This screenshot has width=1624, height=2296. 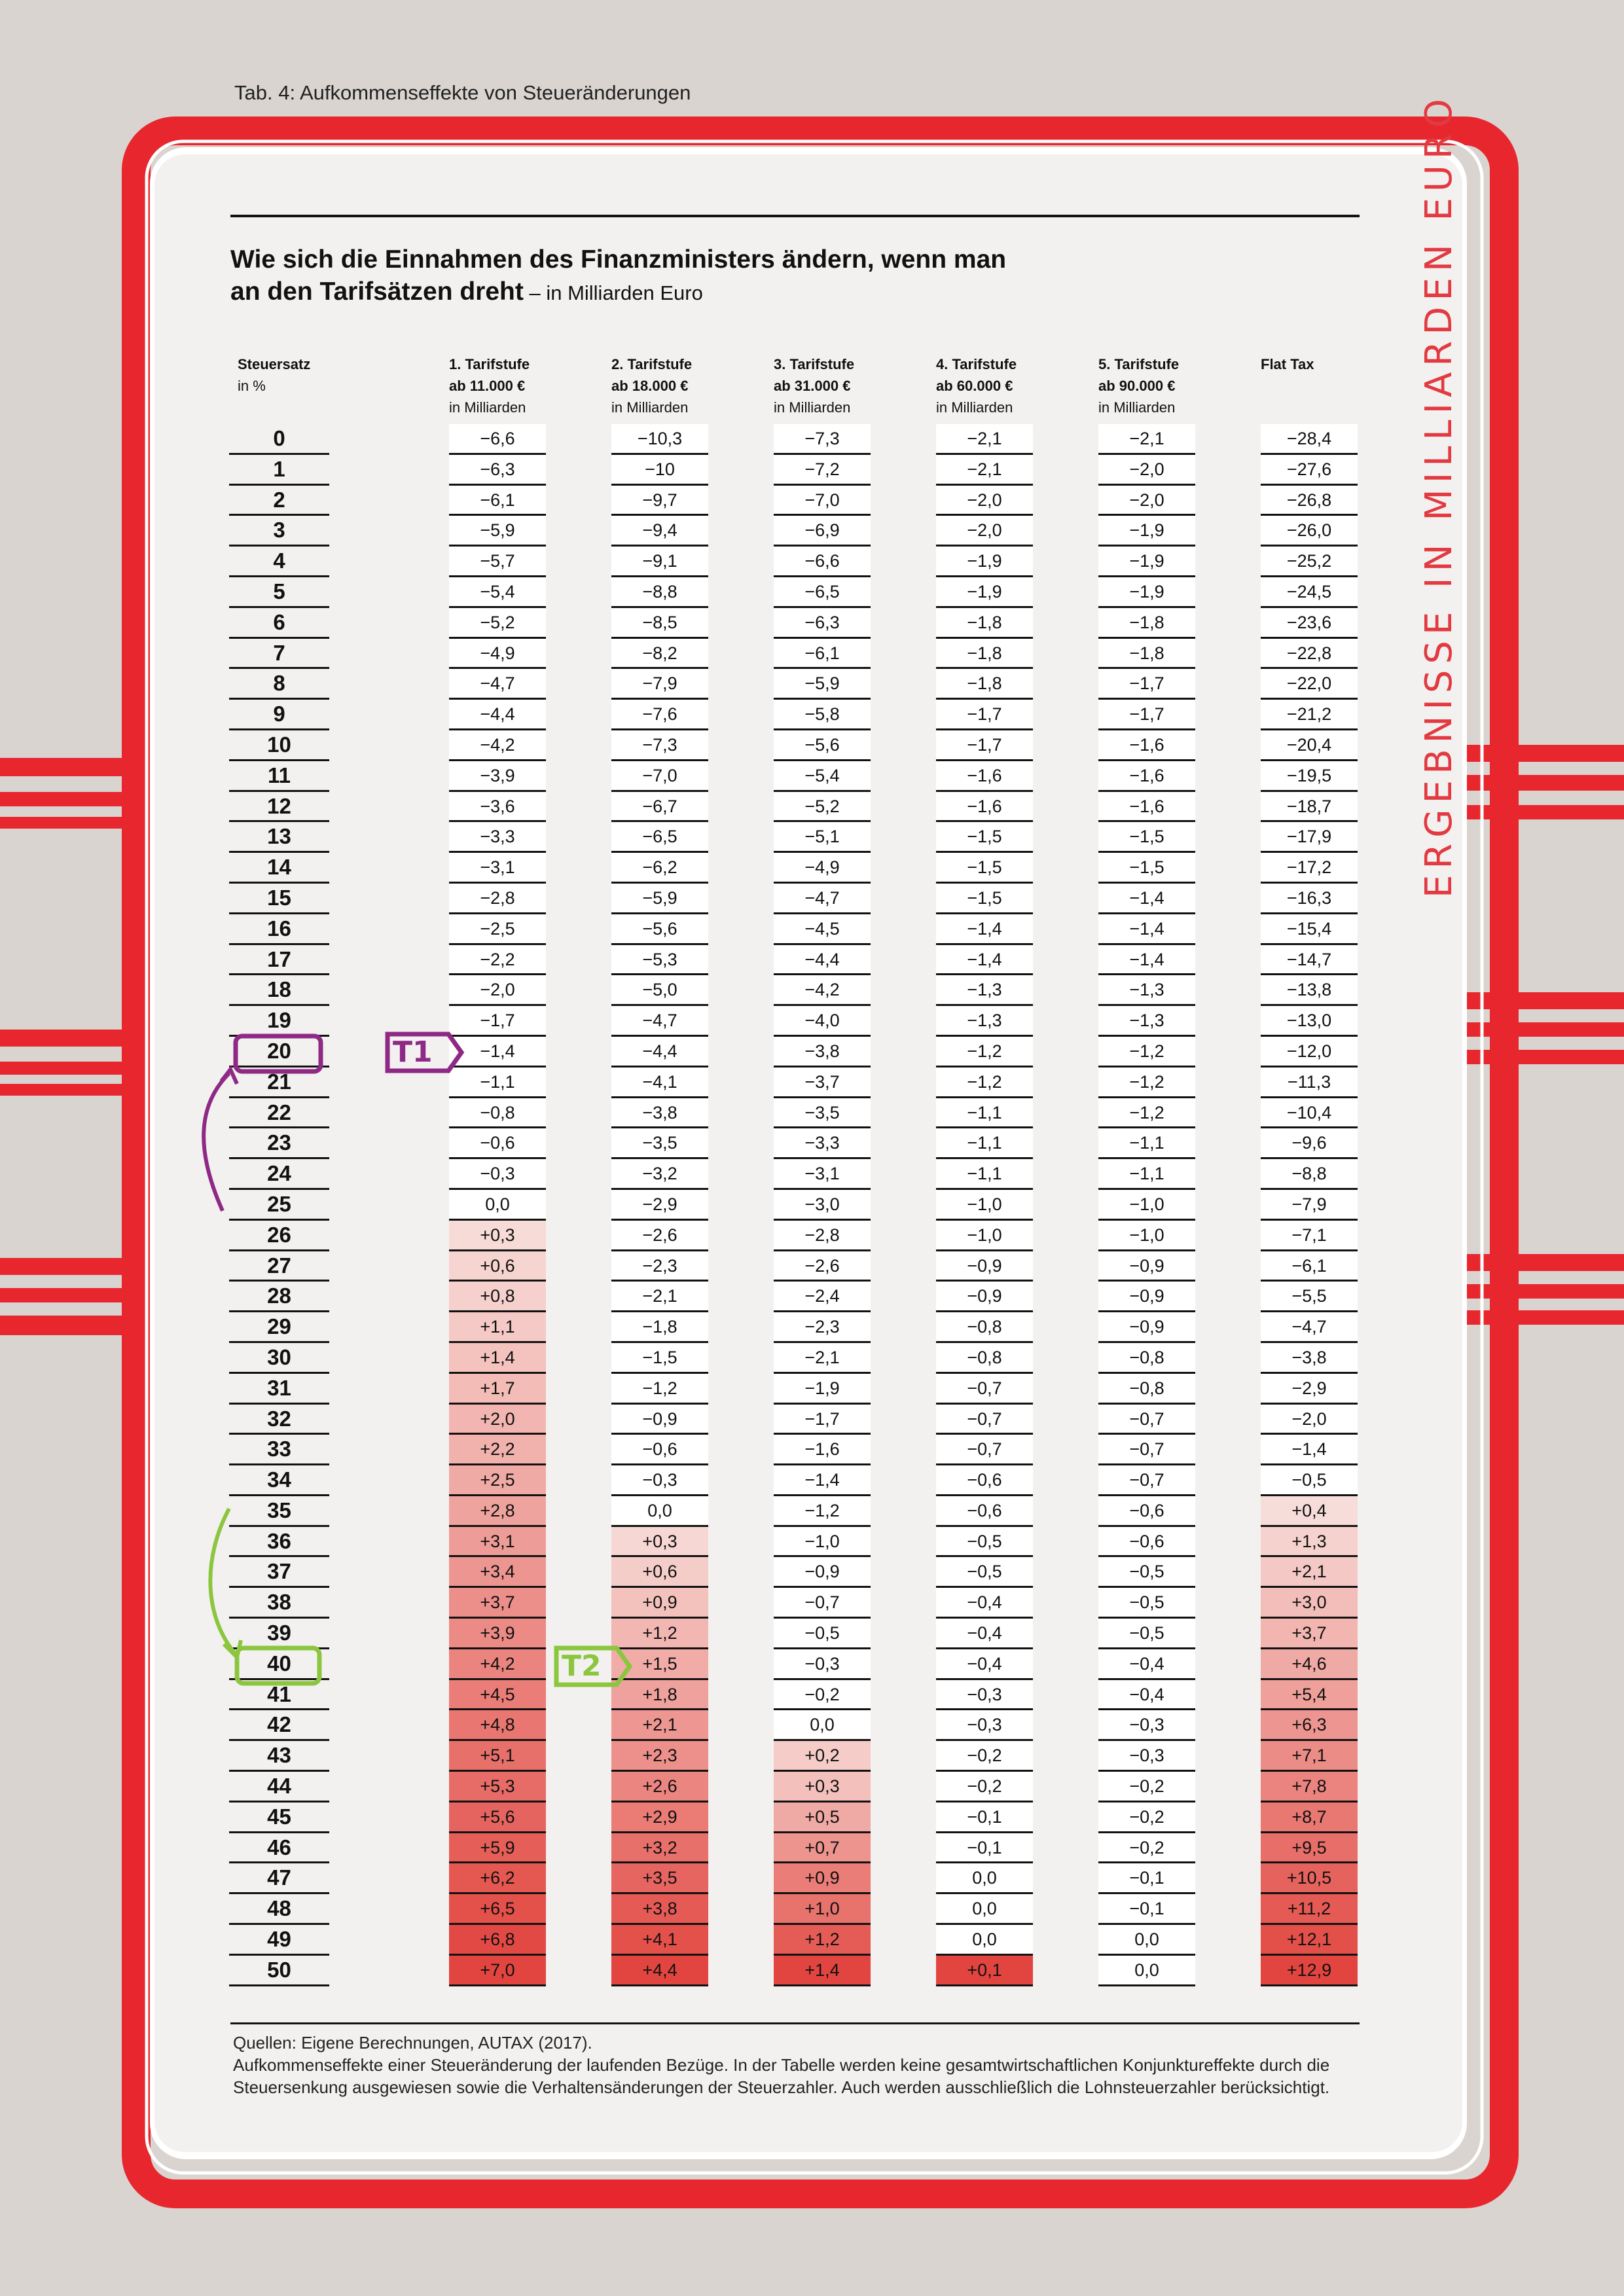 I want to click on t2-tag: T2, so click(x=582, y=1666).